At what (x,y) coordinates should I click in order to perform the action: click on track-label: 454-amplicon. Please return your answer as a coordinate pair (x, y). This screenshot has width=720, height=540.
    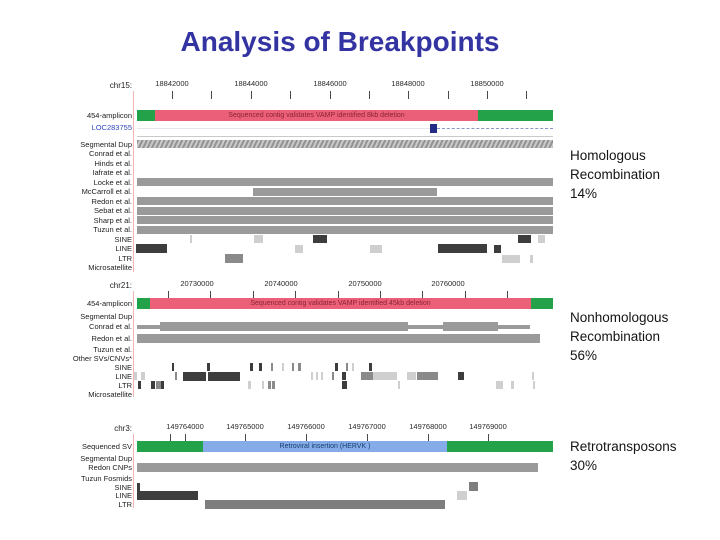
    Looking at the image, I should click on (109, 303).